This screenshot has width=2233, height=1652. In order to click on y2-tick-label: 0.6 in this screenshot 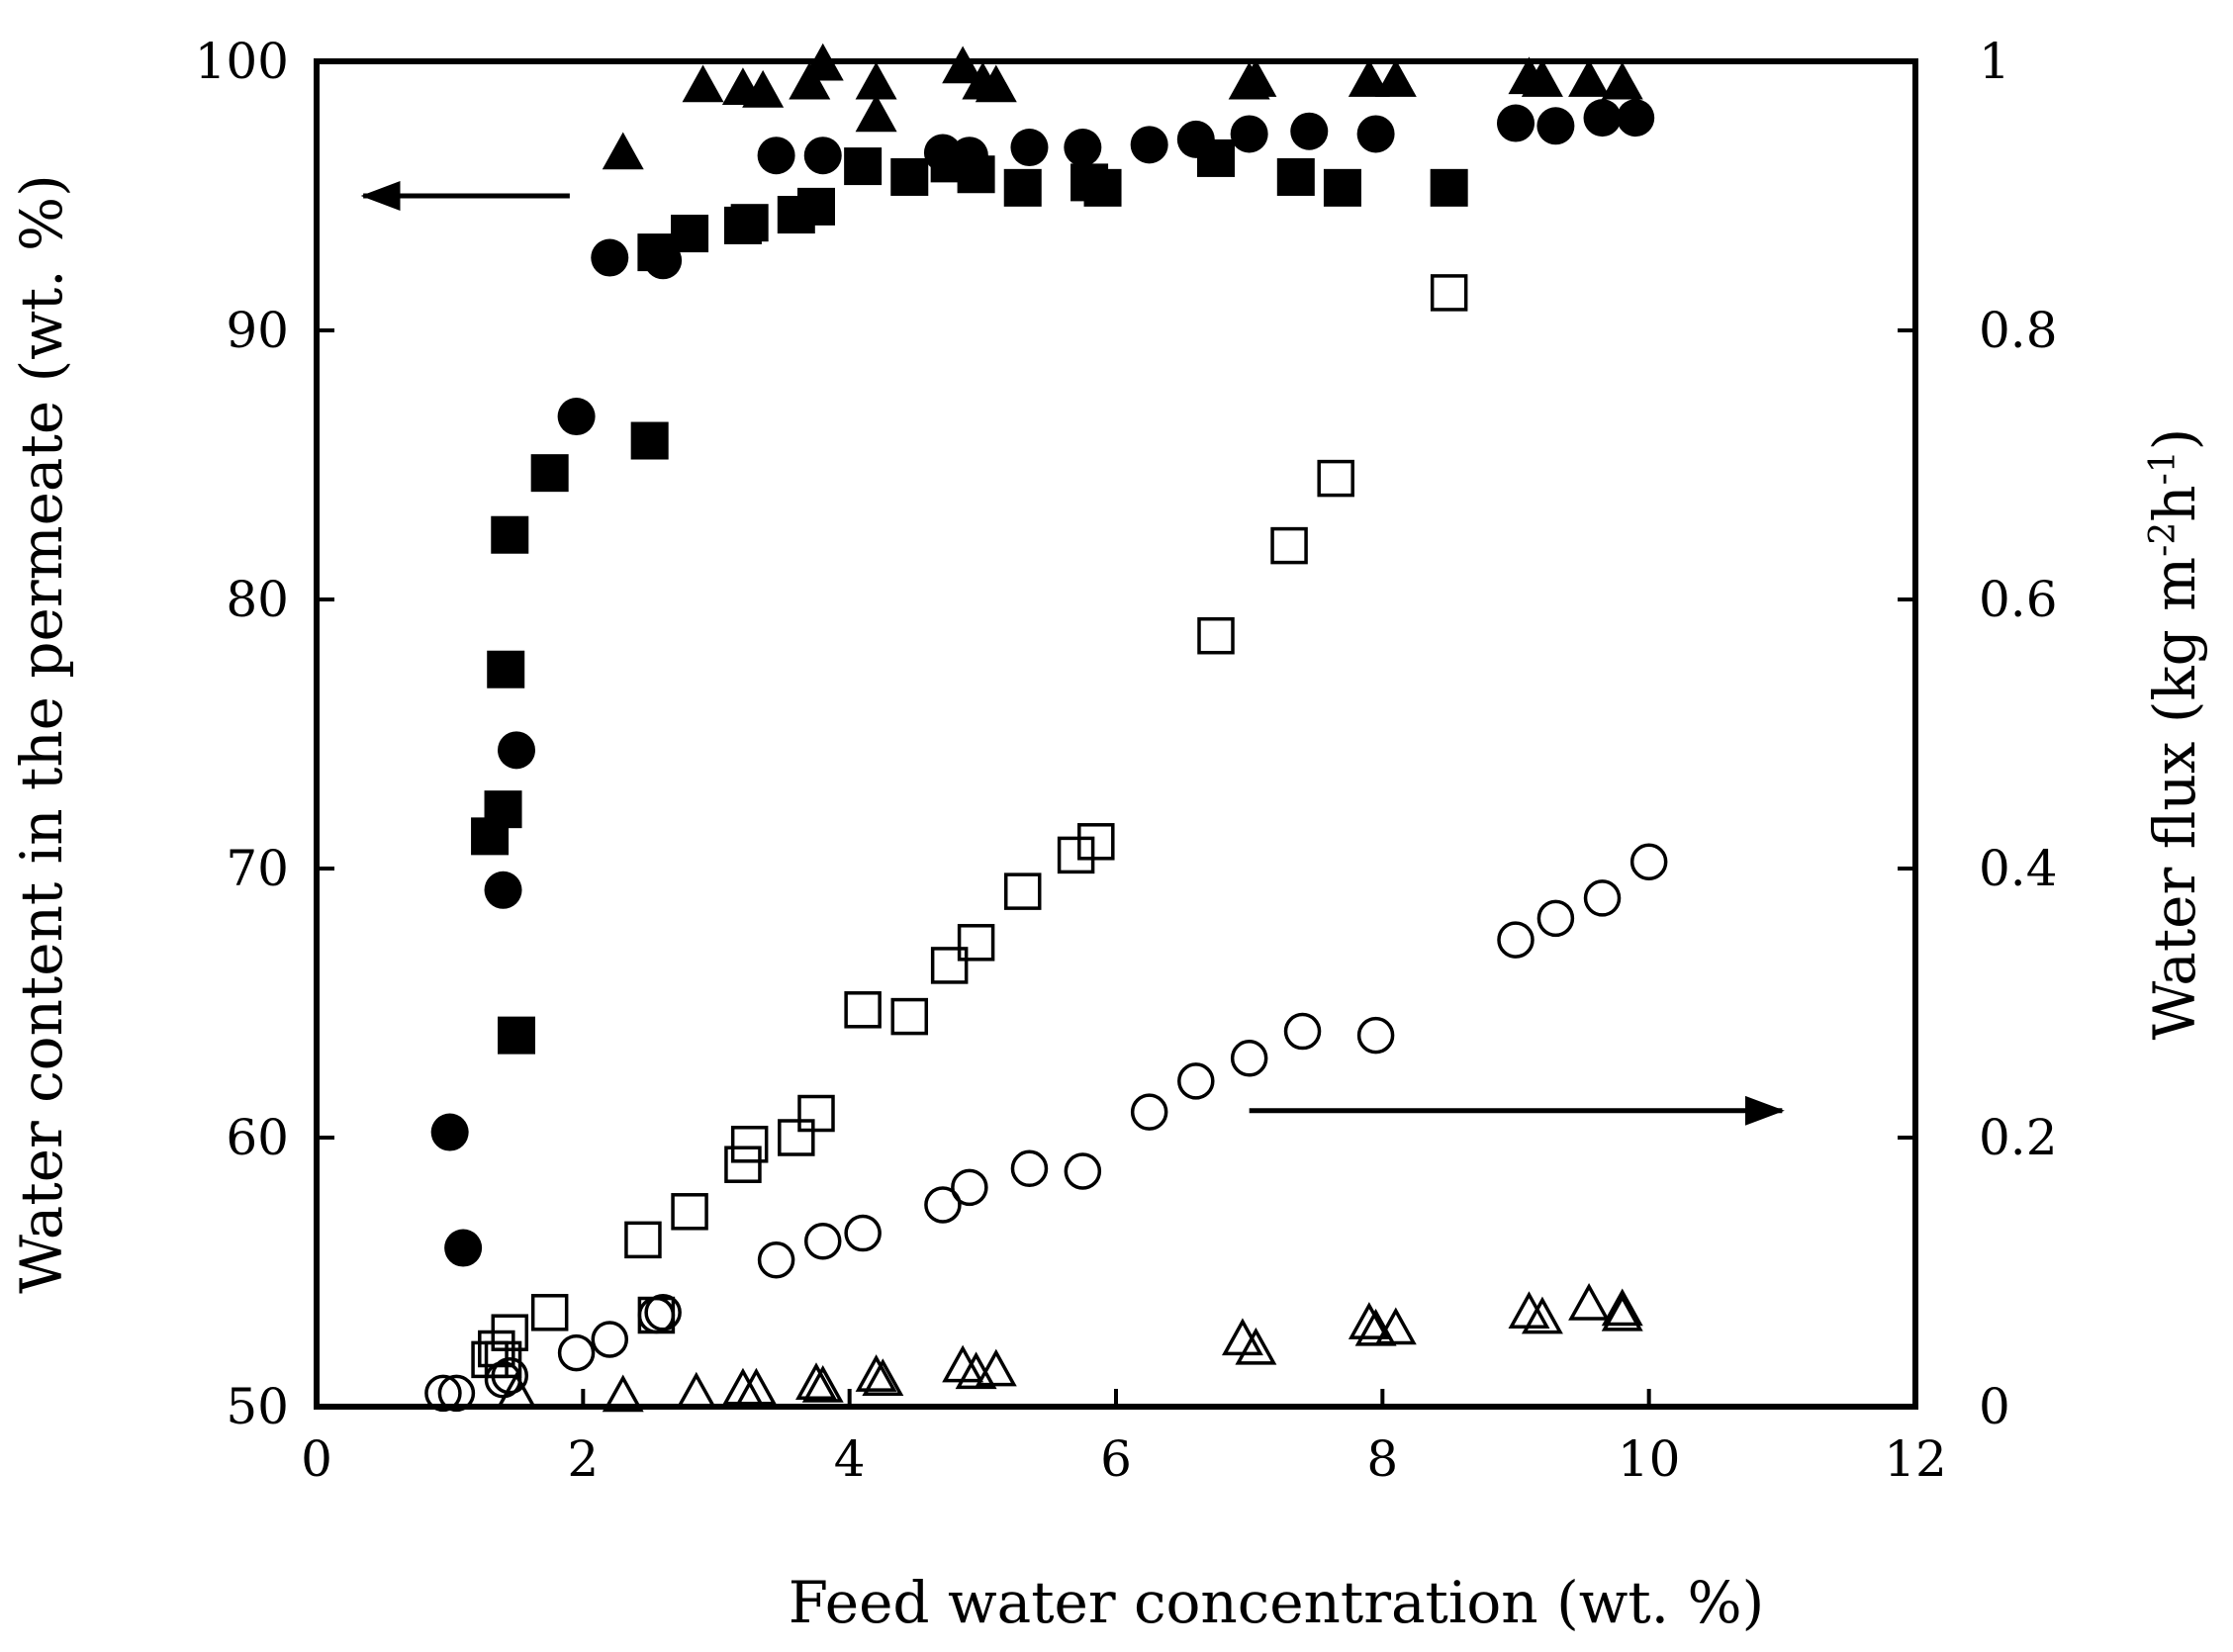, I will do `click(2018, 600)`.